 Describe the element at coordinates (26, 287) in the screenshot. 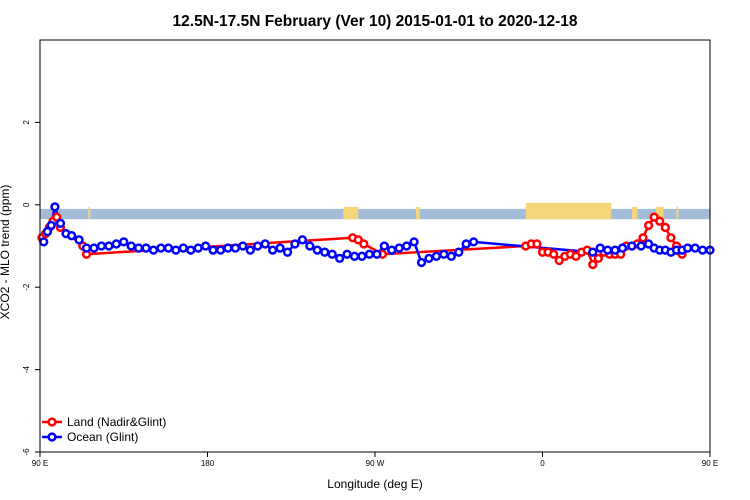

I see `y-tick-label: -2` at that location.